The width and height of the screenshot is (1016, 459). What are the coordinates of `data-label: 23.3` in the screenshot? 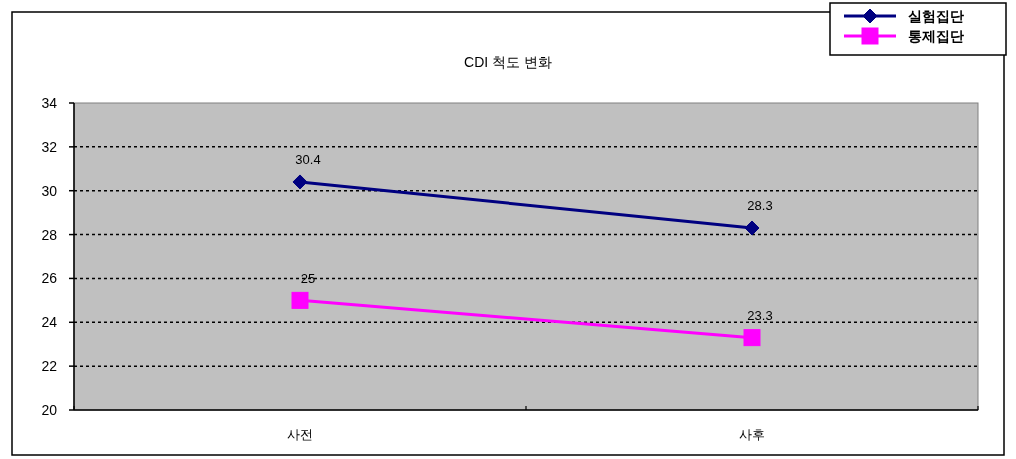 It's located at (760, 316).